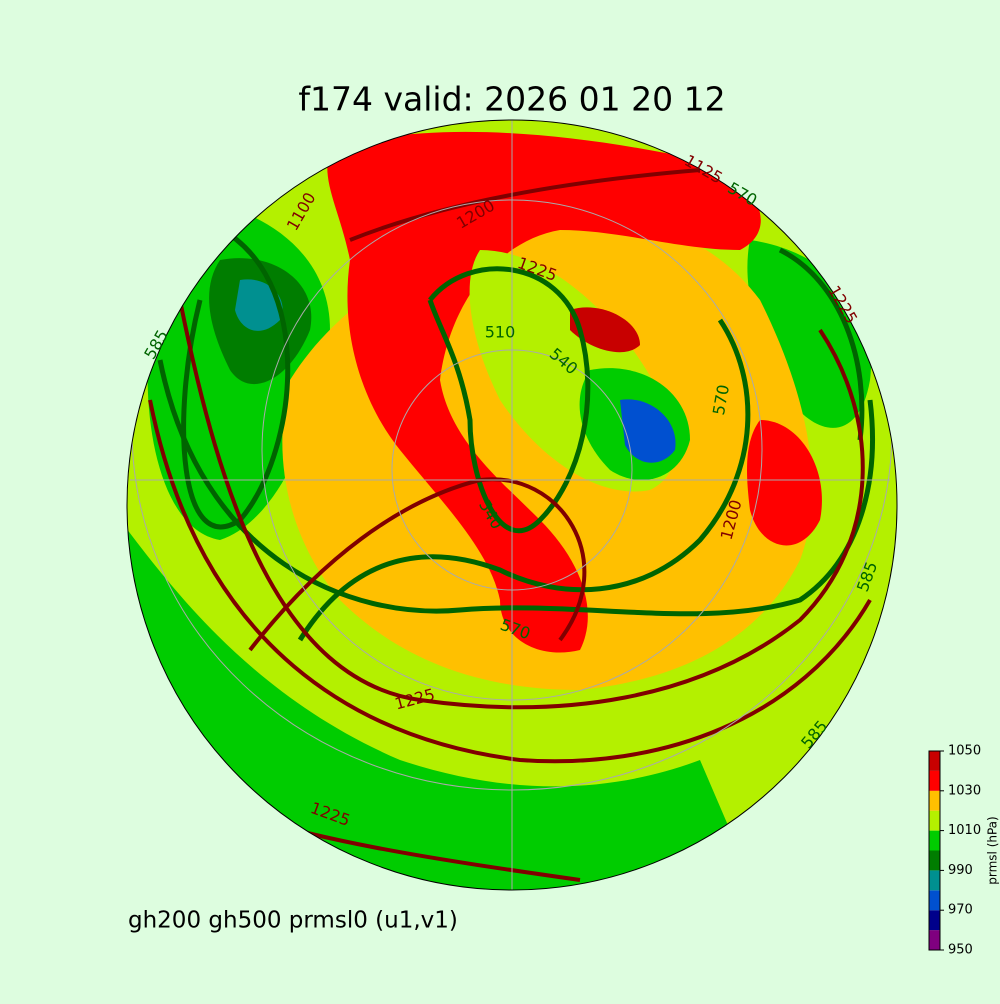  I want to click on colorbar-tick-label: 950, so click(960, 950).